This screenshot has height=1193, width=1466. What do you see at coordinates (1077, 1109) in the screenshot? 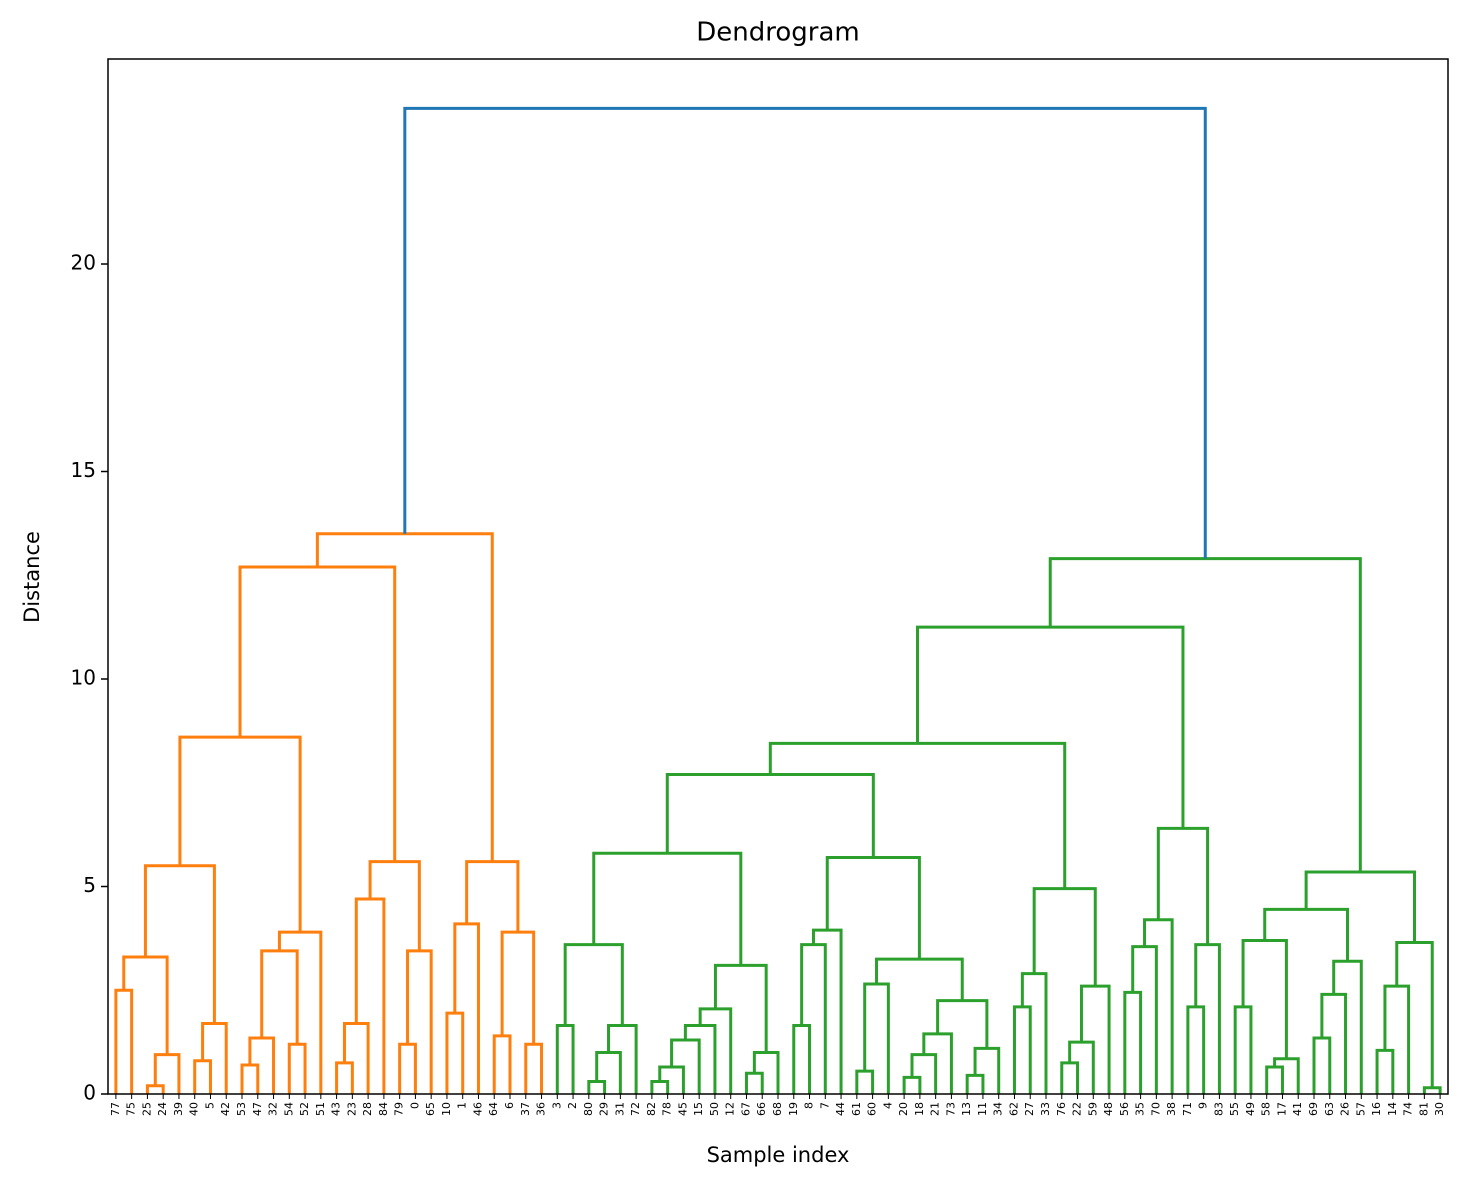
I see `leaf-label: 22` at bounding box center [1077, 1109].